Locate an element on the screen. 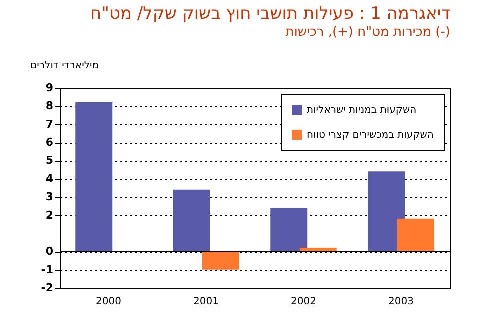 The height and width of the screenshot is (330, 483). y-tick-label: 9 is located at coordinates (50, 88).